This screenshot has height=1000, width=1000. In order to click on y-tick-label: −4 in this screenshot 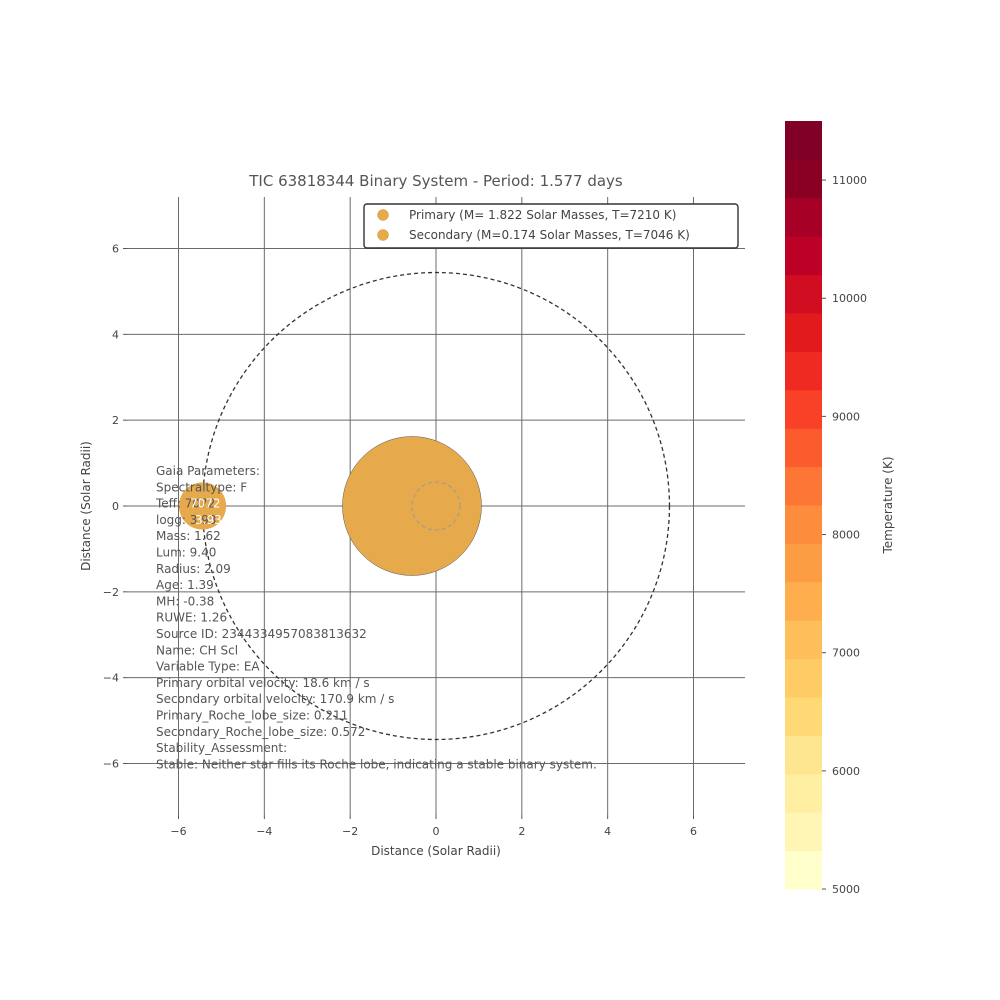, I will do `click(111, 678)`.